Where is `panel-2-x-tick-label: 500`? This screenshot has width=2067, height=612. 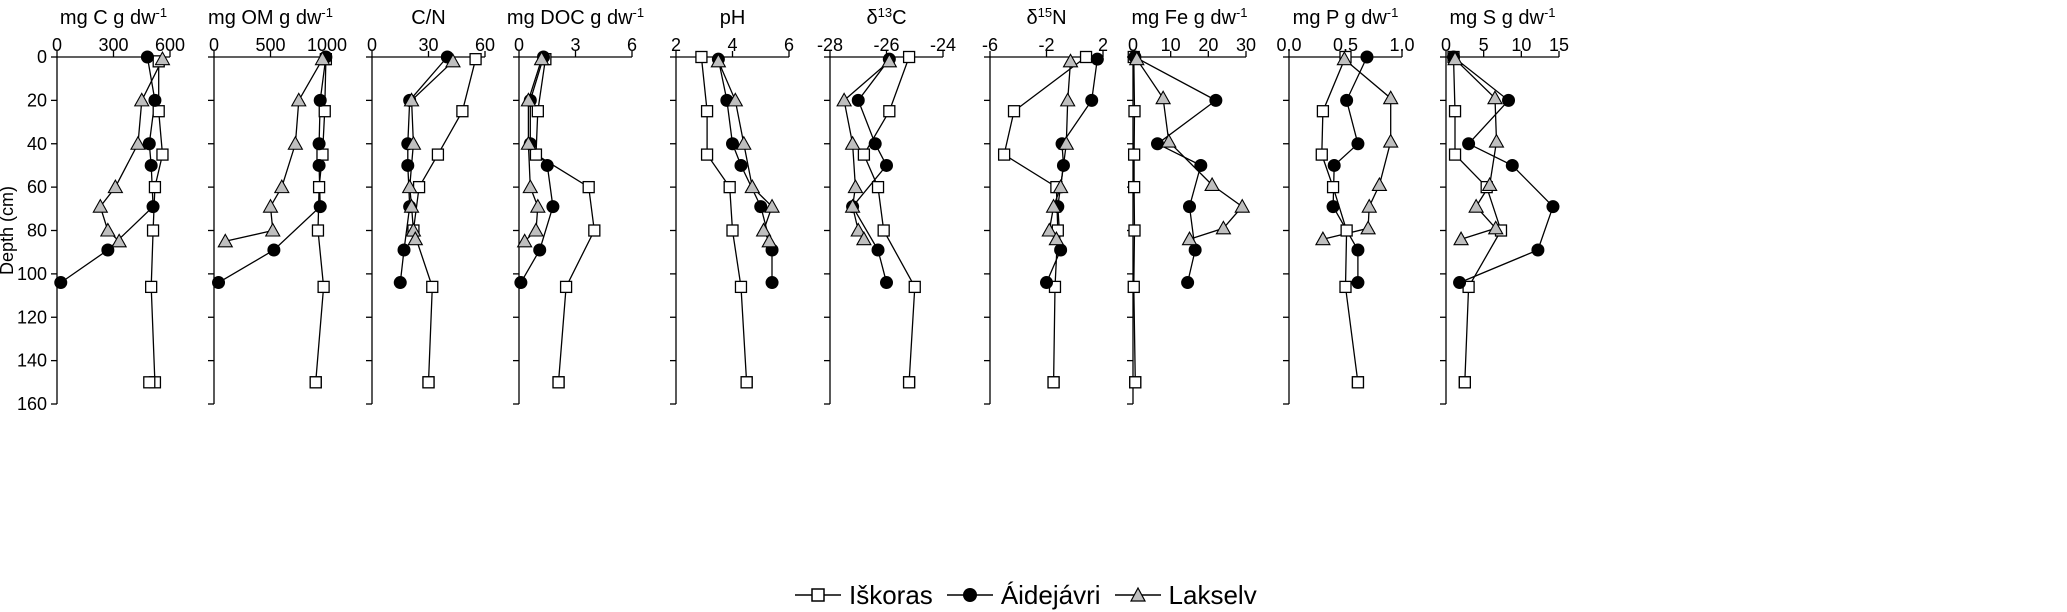 panel-2-x-tick-label: 500 is located at coordinates (270, 45).